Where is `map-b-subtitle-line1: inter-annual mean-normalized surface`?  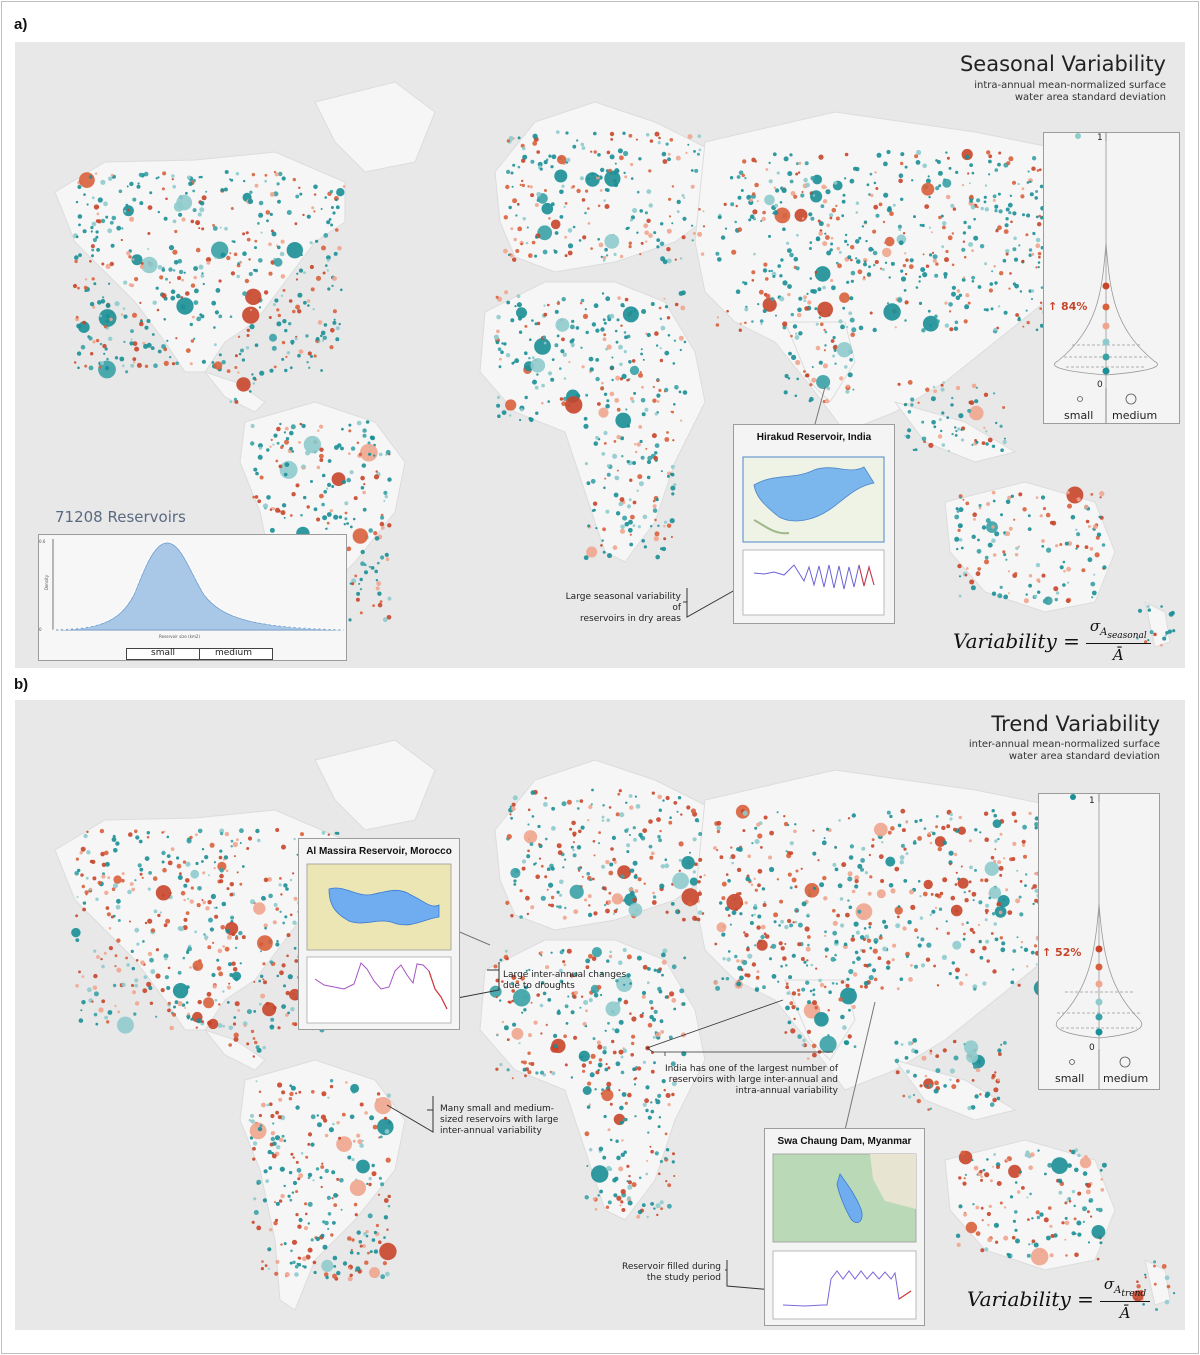
map-b-subtitle-line1: inter-annual mean-normalized surface is located at coordinates (1064, 744).